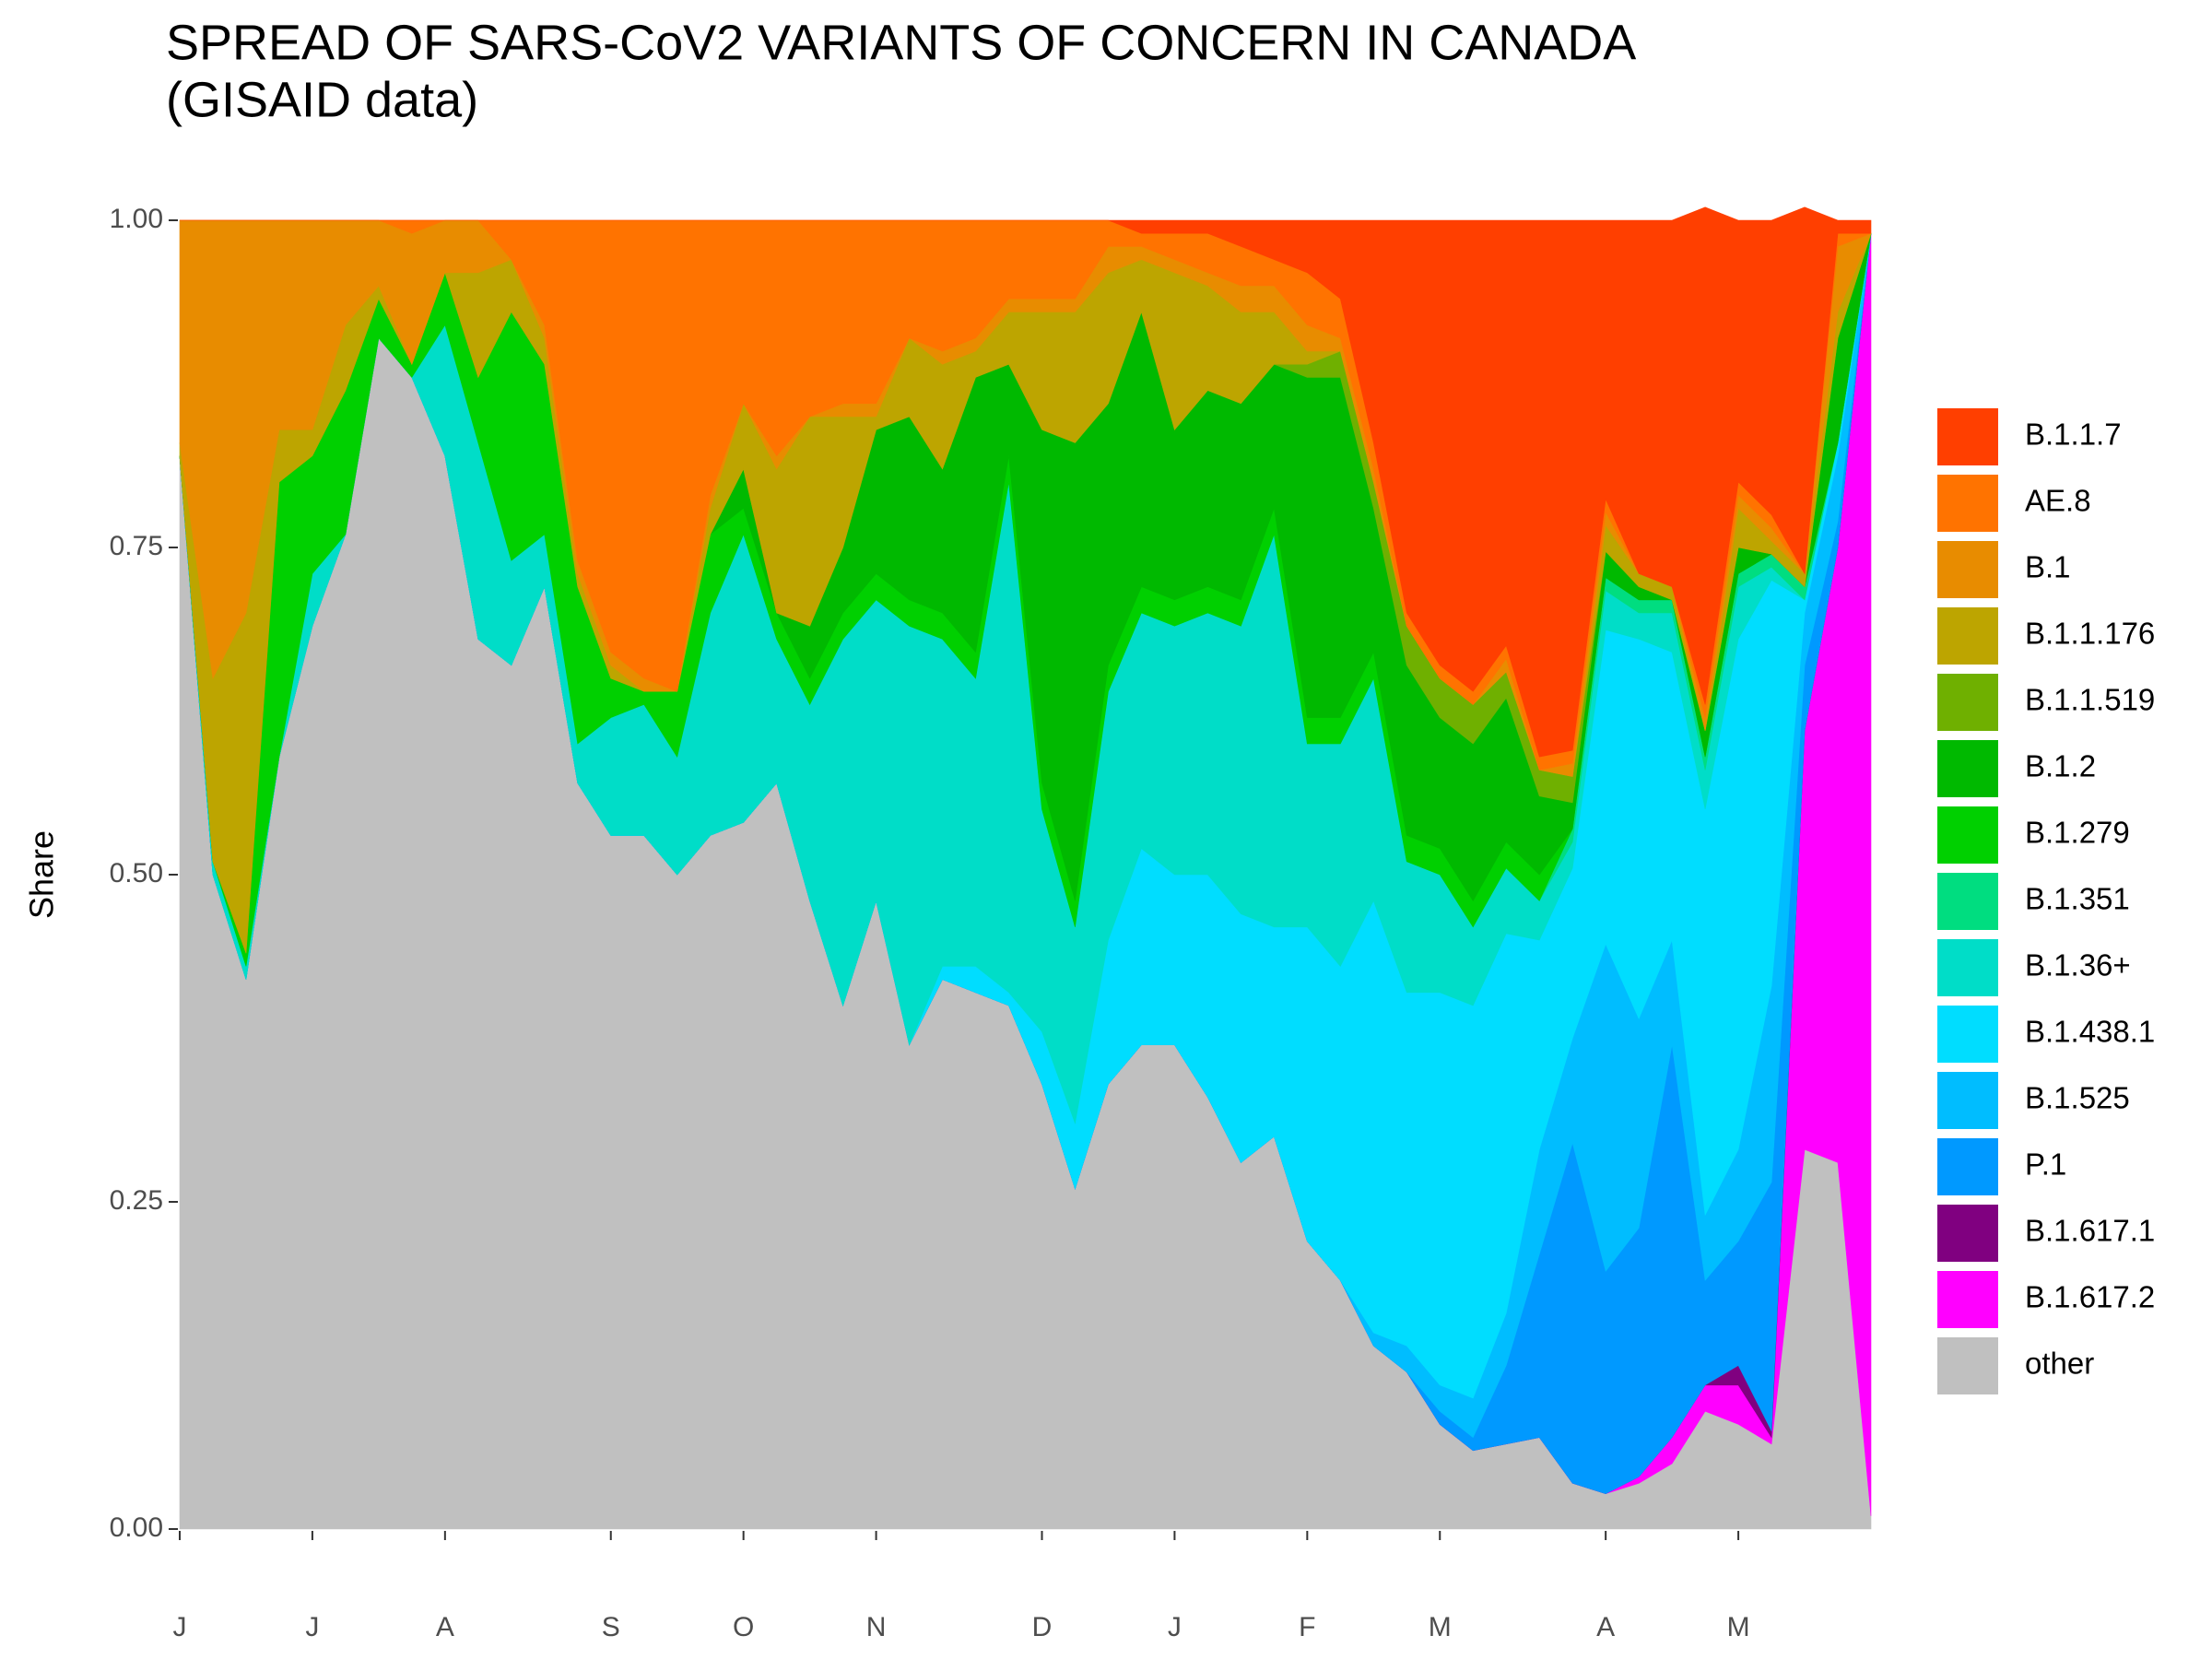 Image resolution: width=2212 pixels, height=1659 pixels. What do you see at coordinates (2077, 833) in the screenshot?
I see `legend-label: B.1.279` at bounding box center [2077, 833].